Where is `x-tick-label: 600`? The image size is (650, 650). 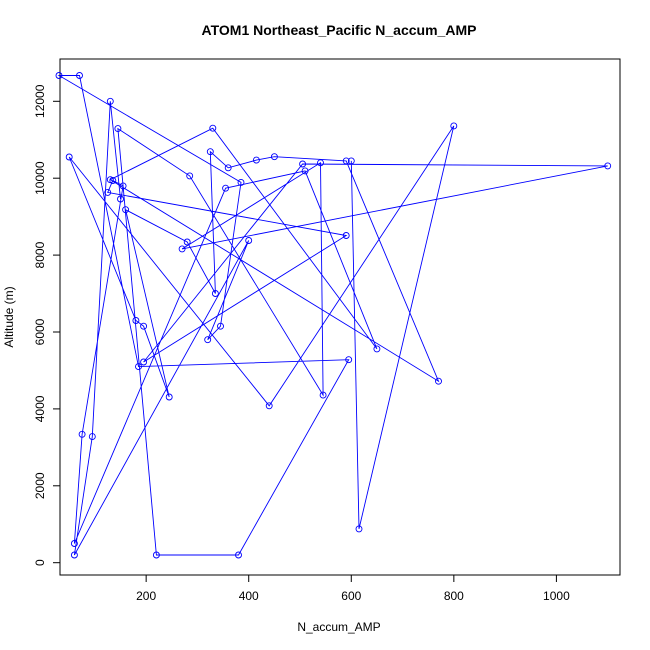 x-tick-label: 600 is located at coordinates (351, 596).